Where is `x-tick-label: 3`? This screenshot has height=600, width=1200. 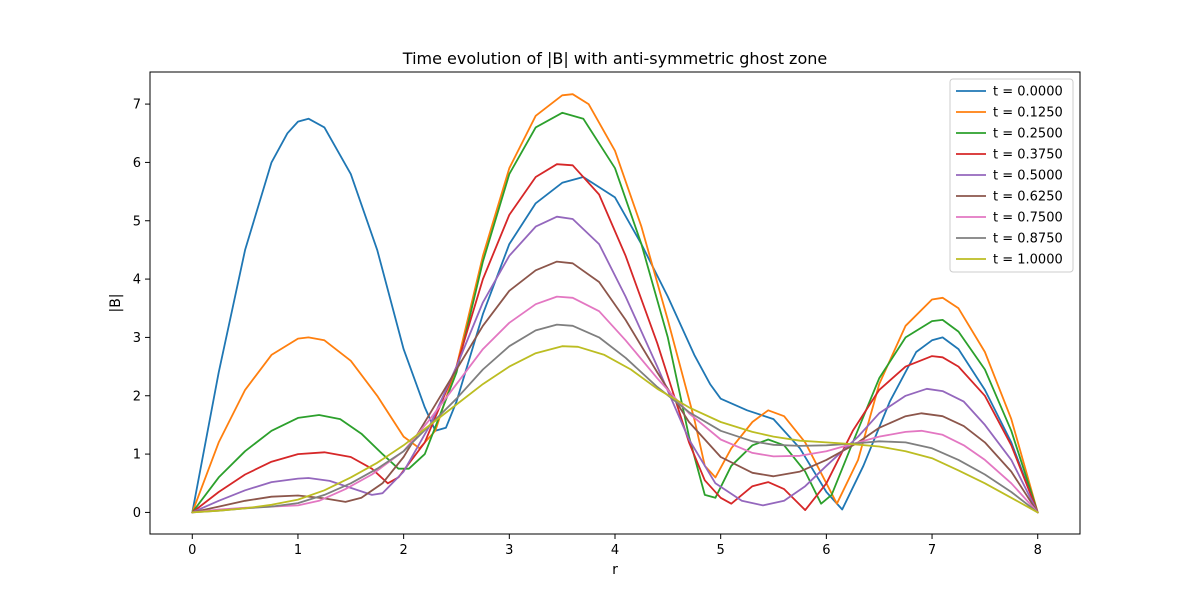 x-tick-label: 3 is located at coordinates (509, 550).